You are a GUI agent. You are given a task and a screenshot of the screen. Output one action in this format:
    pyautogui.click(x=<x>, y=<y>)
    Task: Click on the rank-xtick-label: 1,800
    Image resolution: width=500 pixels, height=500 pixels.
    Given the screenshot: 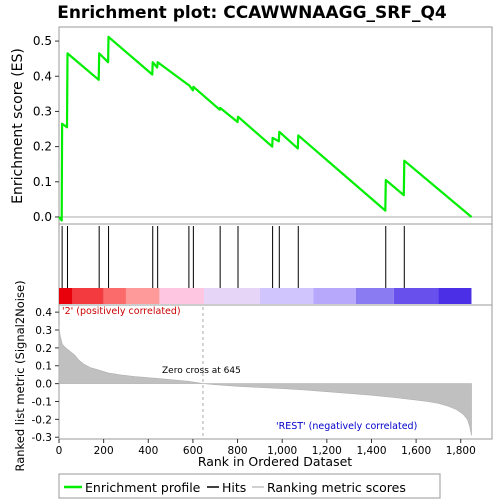 What is the action you would take?
    pyautogui.click(x=461, y=451)
    